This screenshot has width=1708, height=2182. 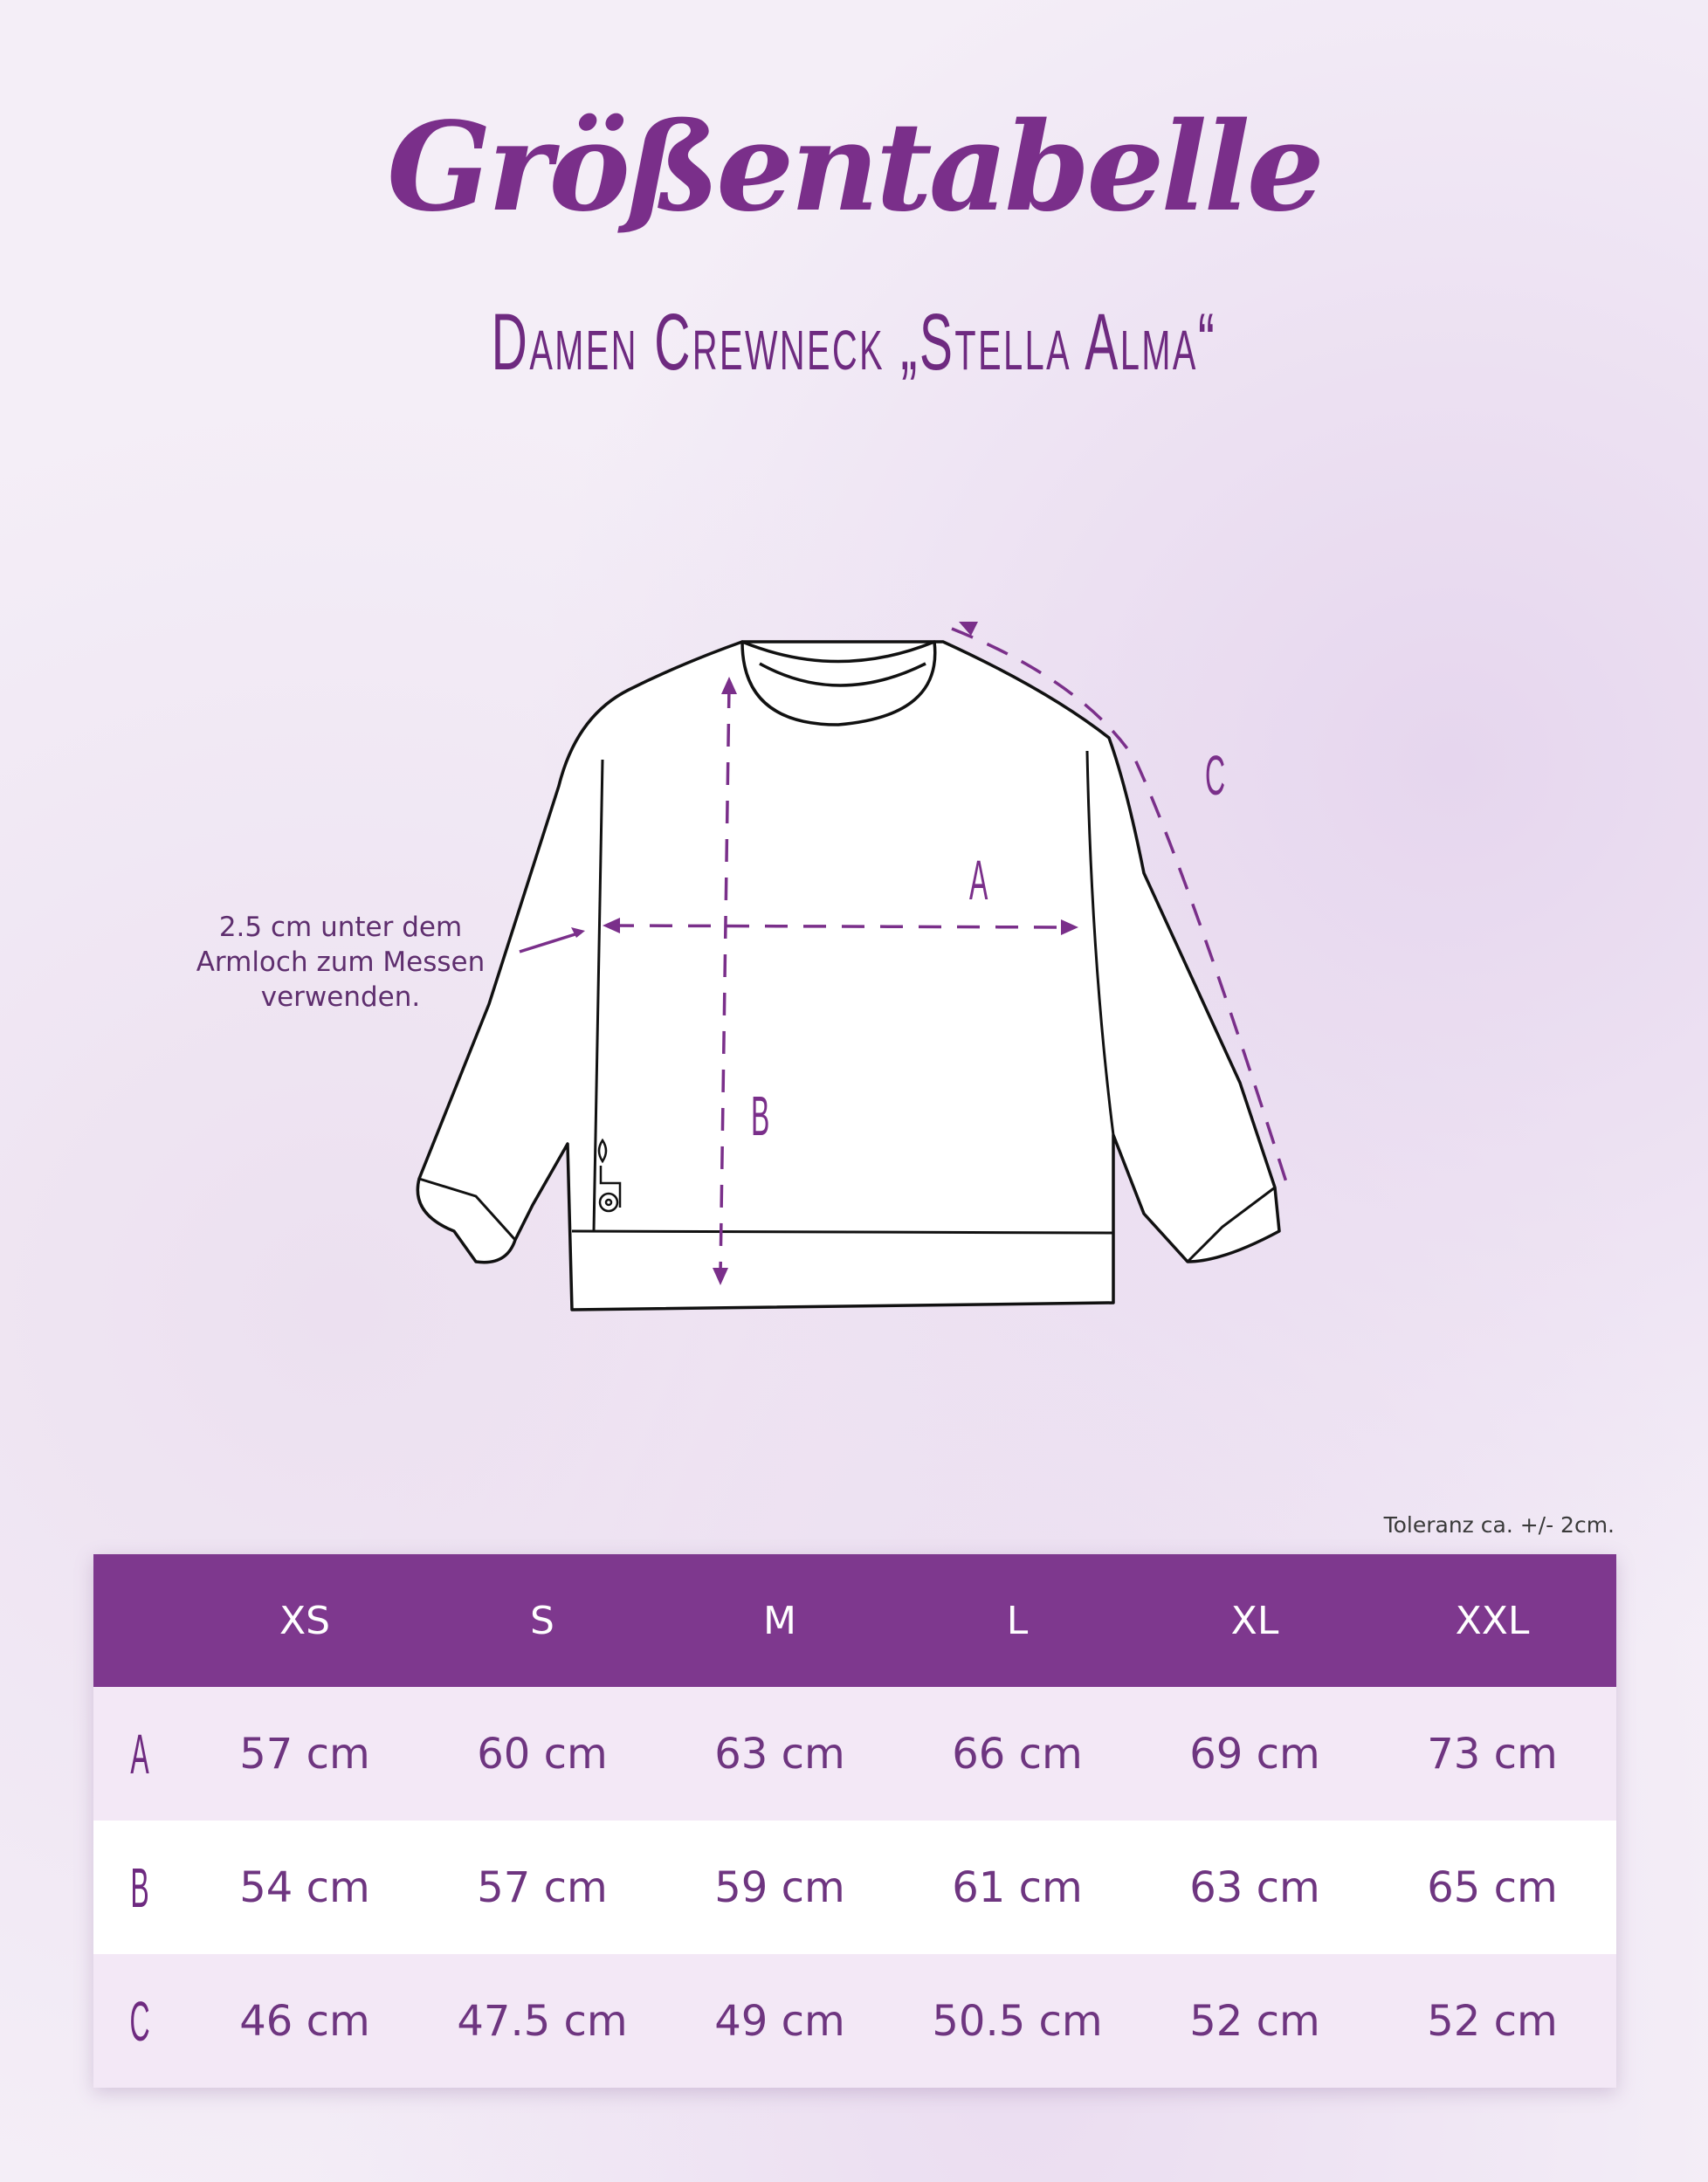 What do you see at coordinates (1492, 1621) in the screenshot?
I see `header-xxl: XXL` at bounding box center [1492, 1621].